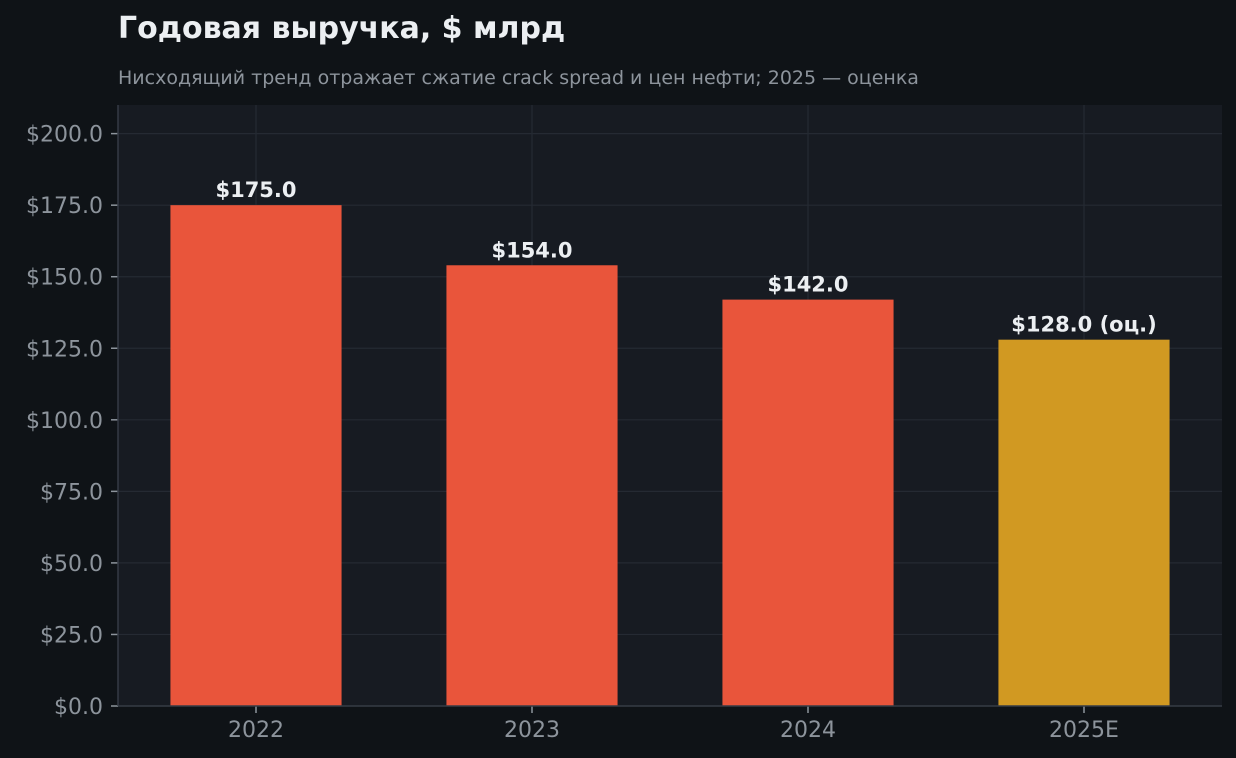 The image size is (1236, 758). Describe the element at coordinates (64, 206) in the screenshot. I see `y-tick-label: $175.0` at that location.